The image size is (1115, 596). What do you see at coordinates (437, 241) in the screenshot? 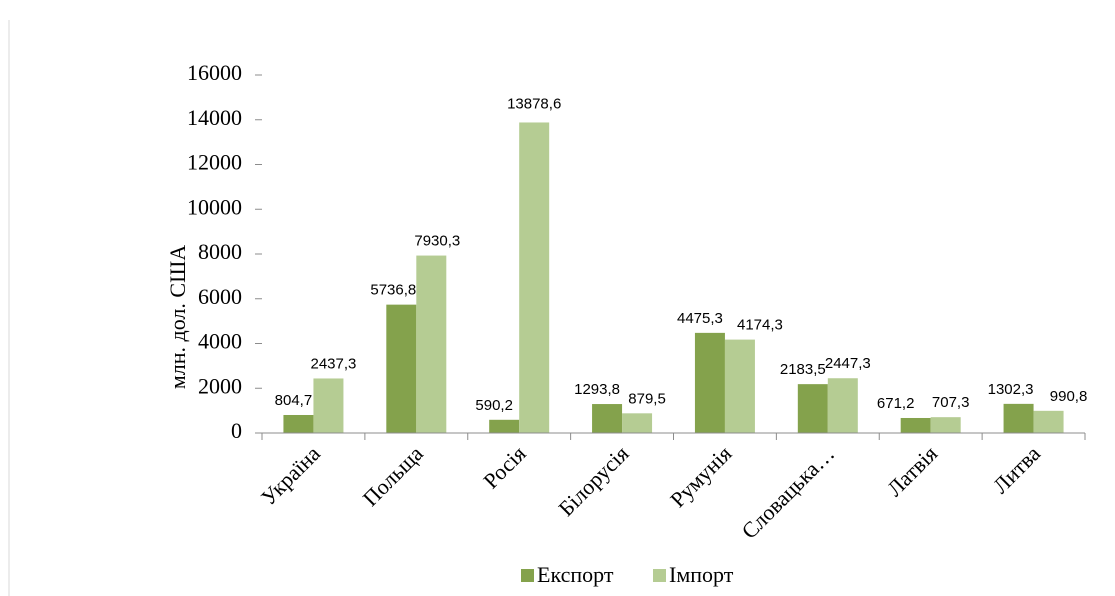
I see `data-label-import: 7930,3` at bounding box center [437, 241].